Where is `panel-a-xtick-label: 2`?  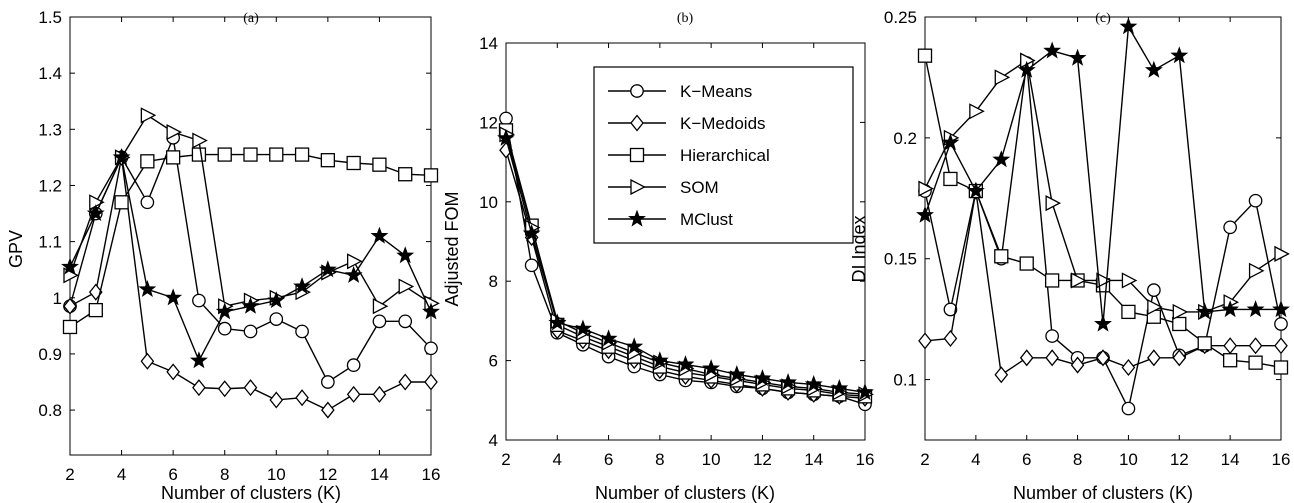
panel-a-xtick-label: 2 is located at coordinates (69, 474).